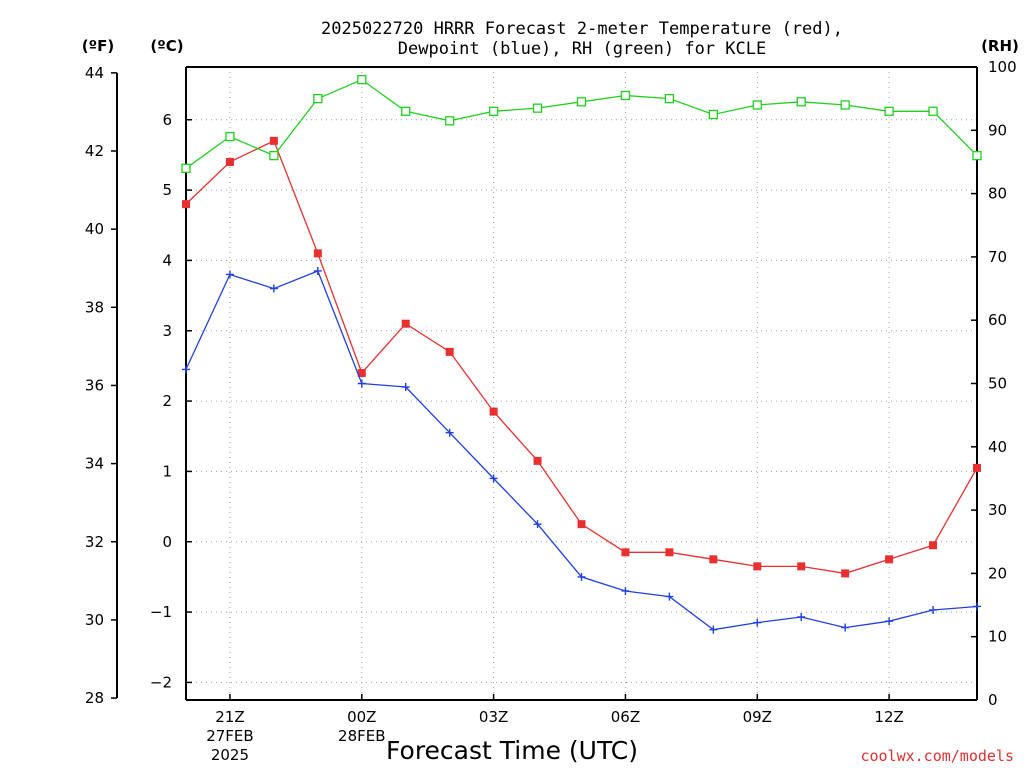  What do you see at coordinates (98, 46) in the screenshot?
I see `fahrenheit-unit-label: (ºF)` at bounding box center [98, 46].